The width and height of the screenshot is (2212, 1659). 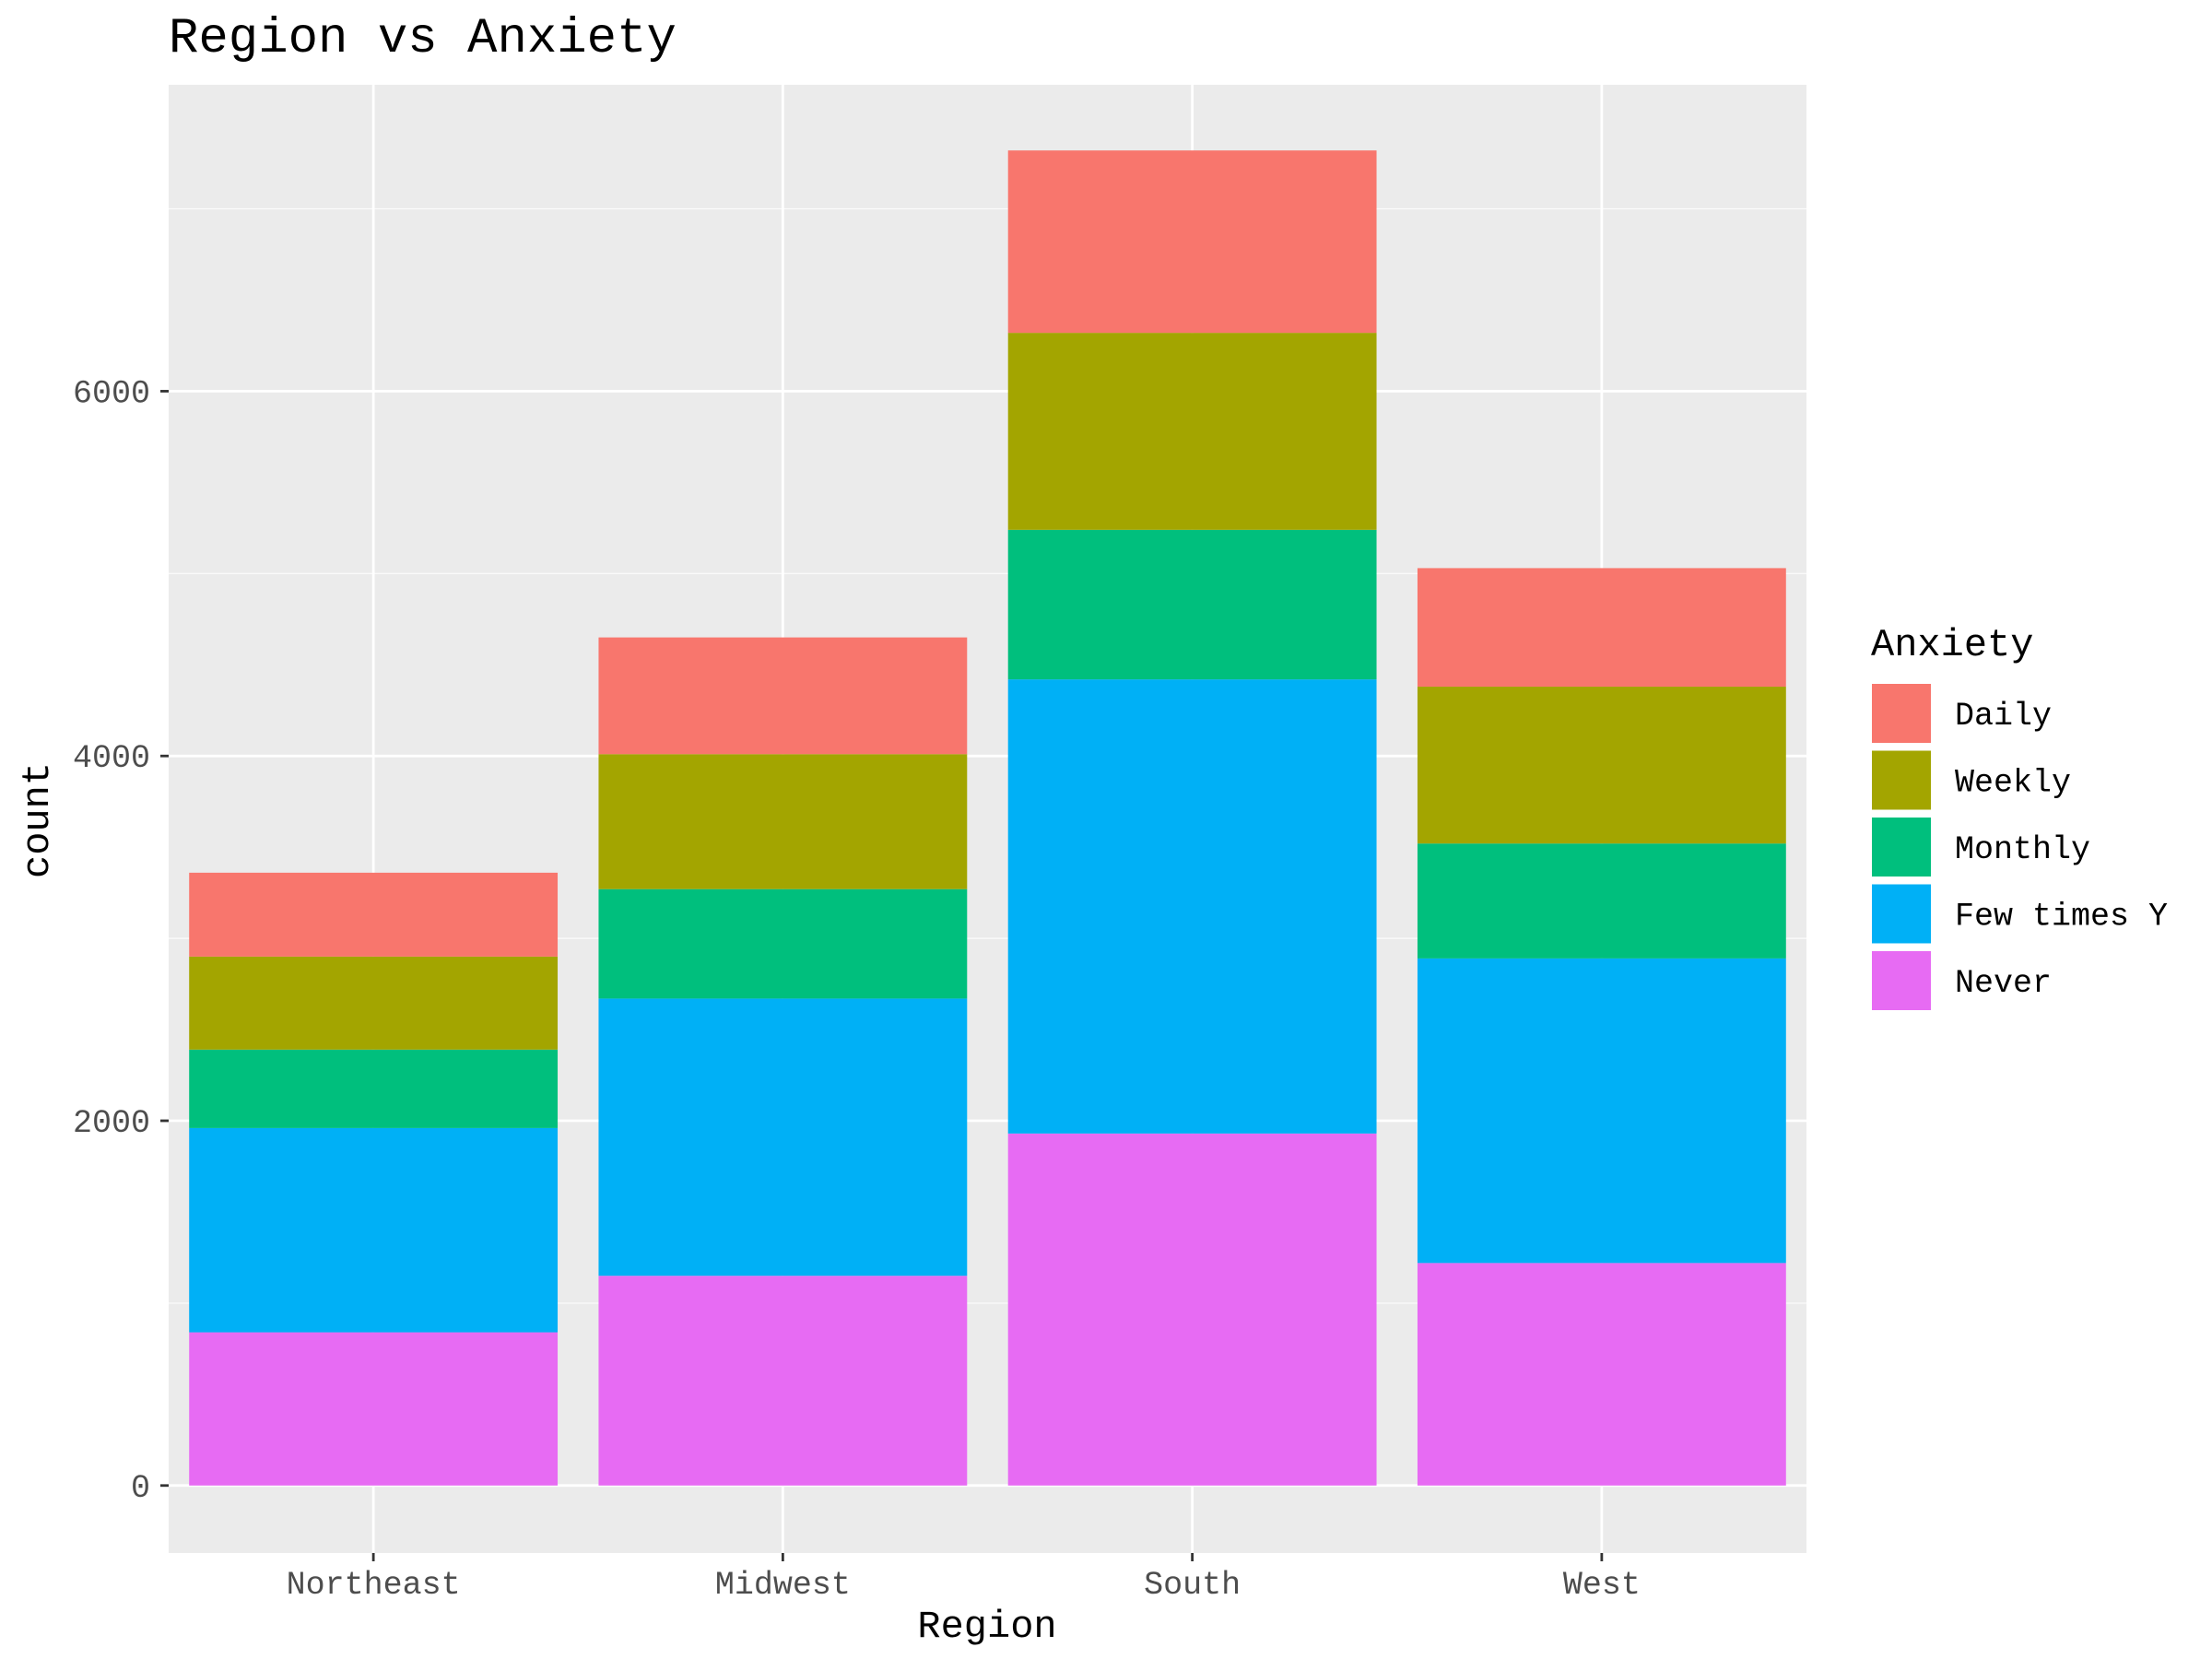 What do you see at coordinates (374, 1088) in the screenshot?
I see `bar-segment-northeast-monthly` at bounding box center [374, 1088].